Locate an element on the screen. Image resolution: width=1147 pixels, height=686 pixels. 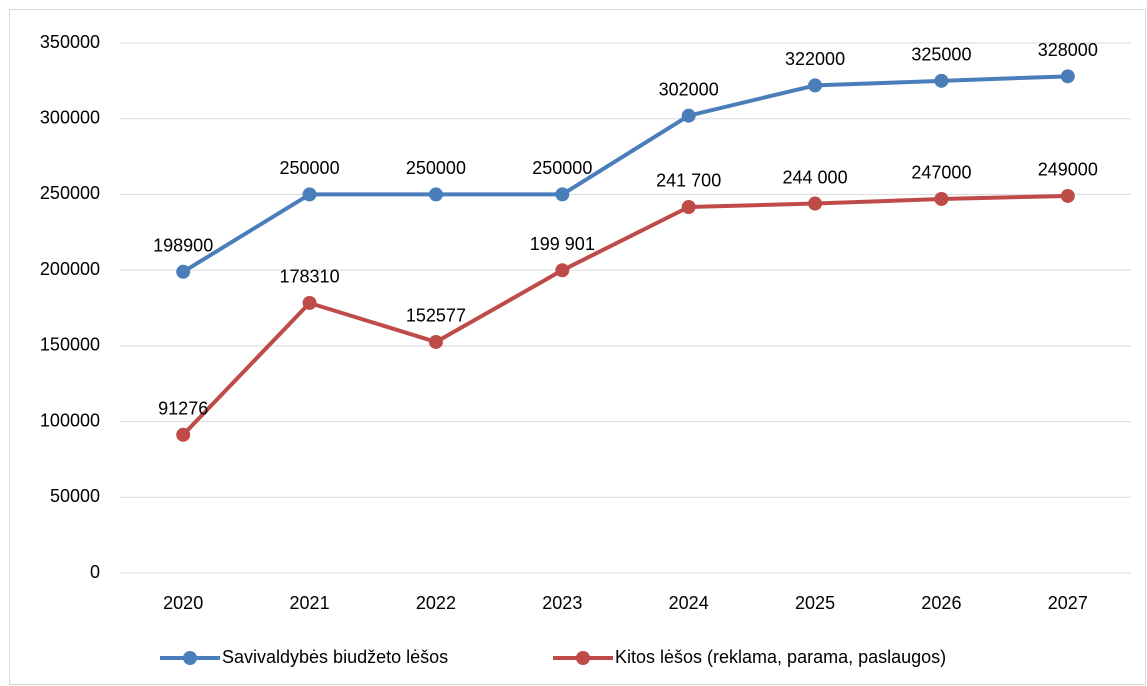
y-tick-label: 200000 is located at coordinates (70, 269).